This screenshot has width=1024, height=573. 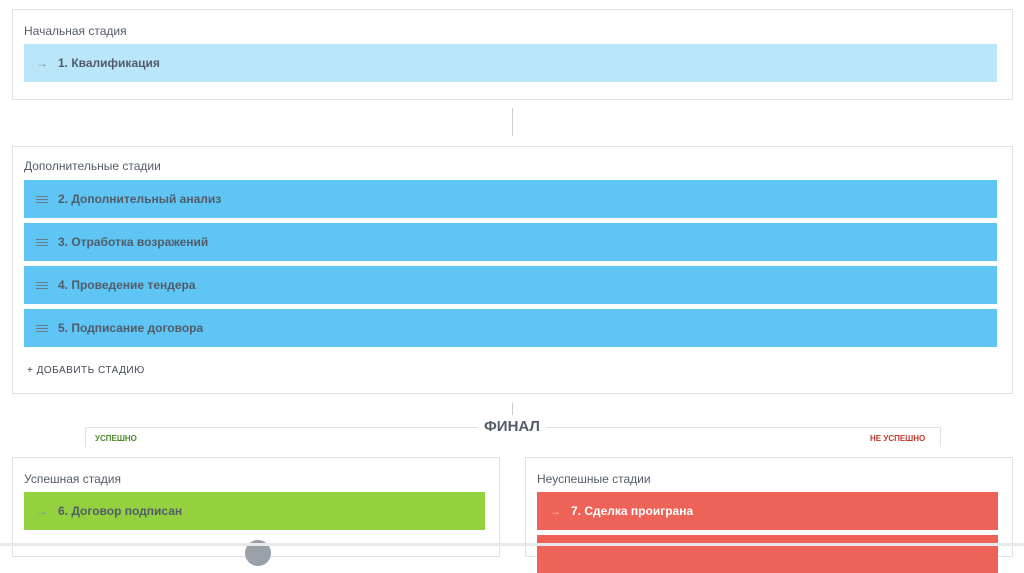 I want to click on stage-label: 5. Подписание договора, so click(x=131, y=328).